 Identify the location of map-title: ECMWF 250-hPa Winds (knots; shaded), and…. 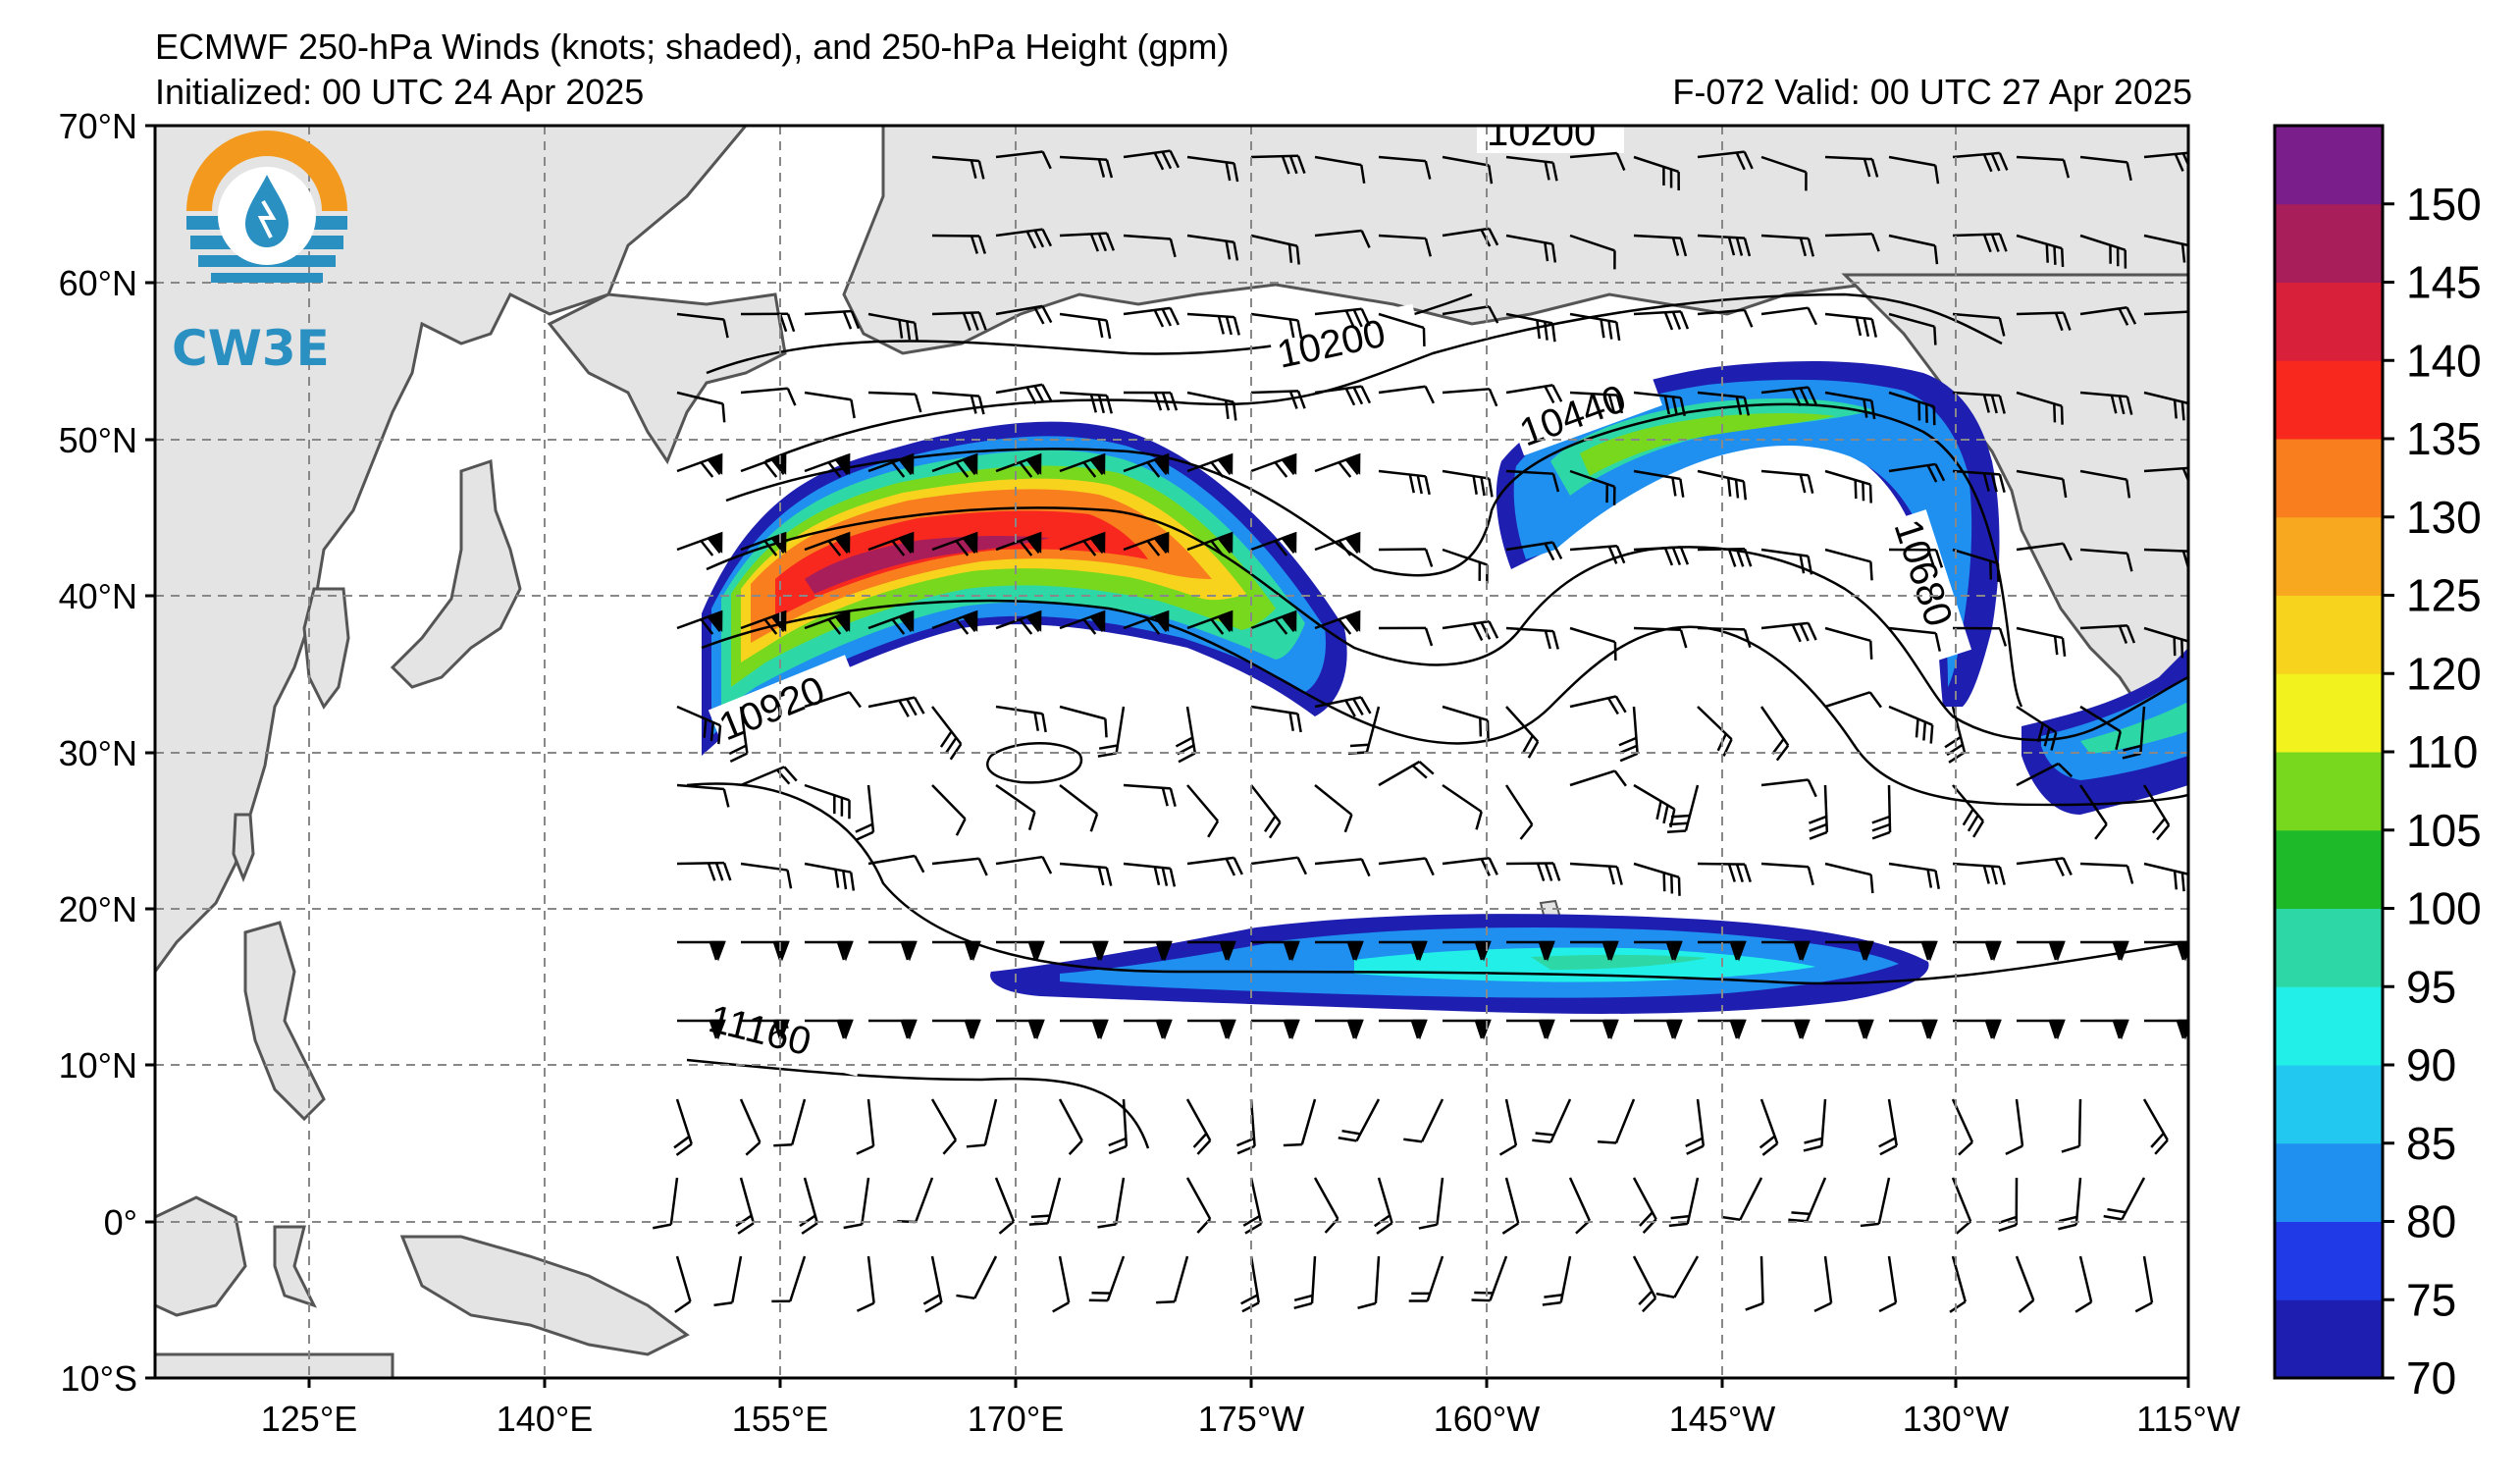
(692, 47).